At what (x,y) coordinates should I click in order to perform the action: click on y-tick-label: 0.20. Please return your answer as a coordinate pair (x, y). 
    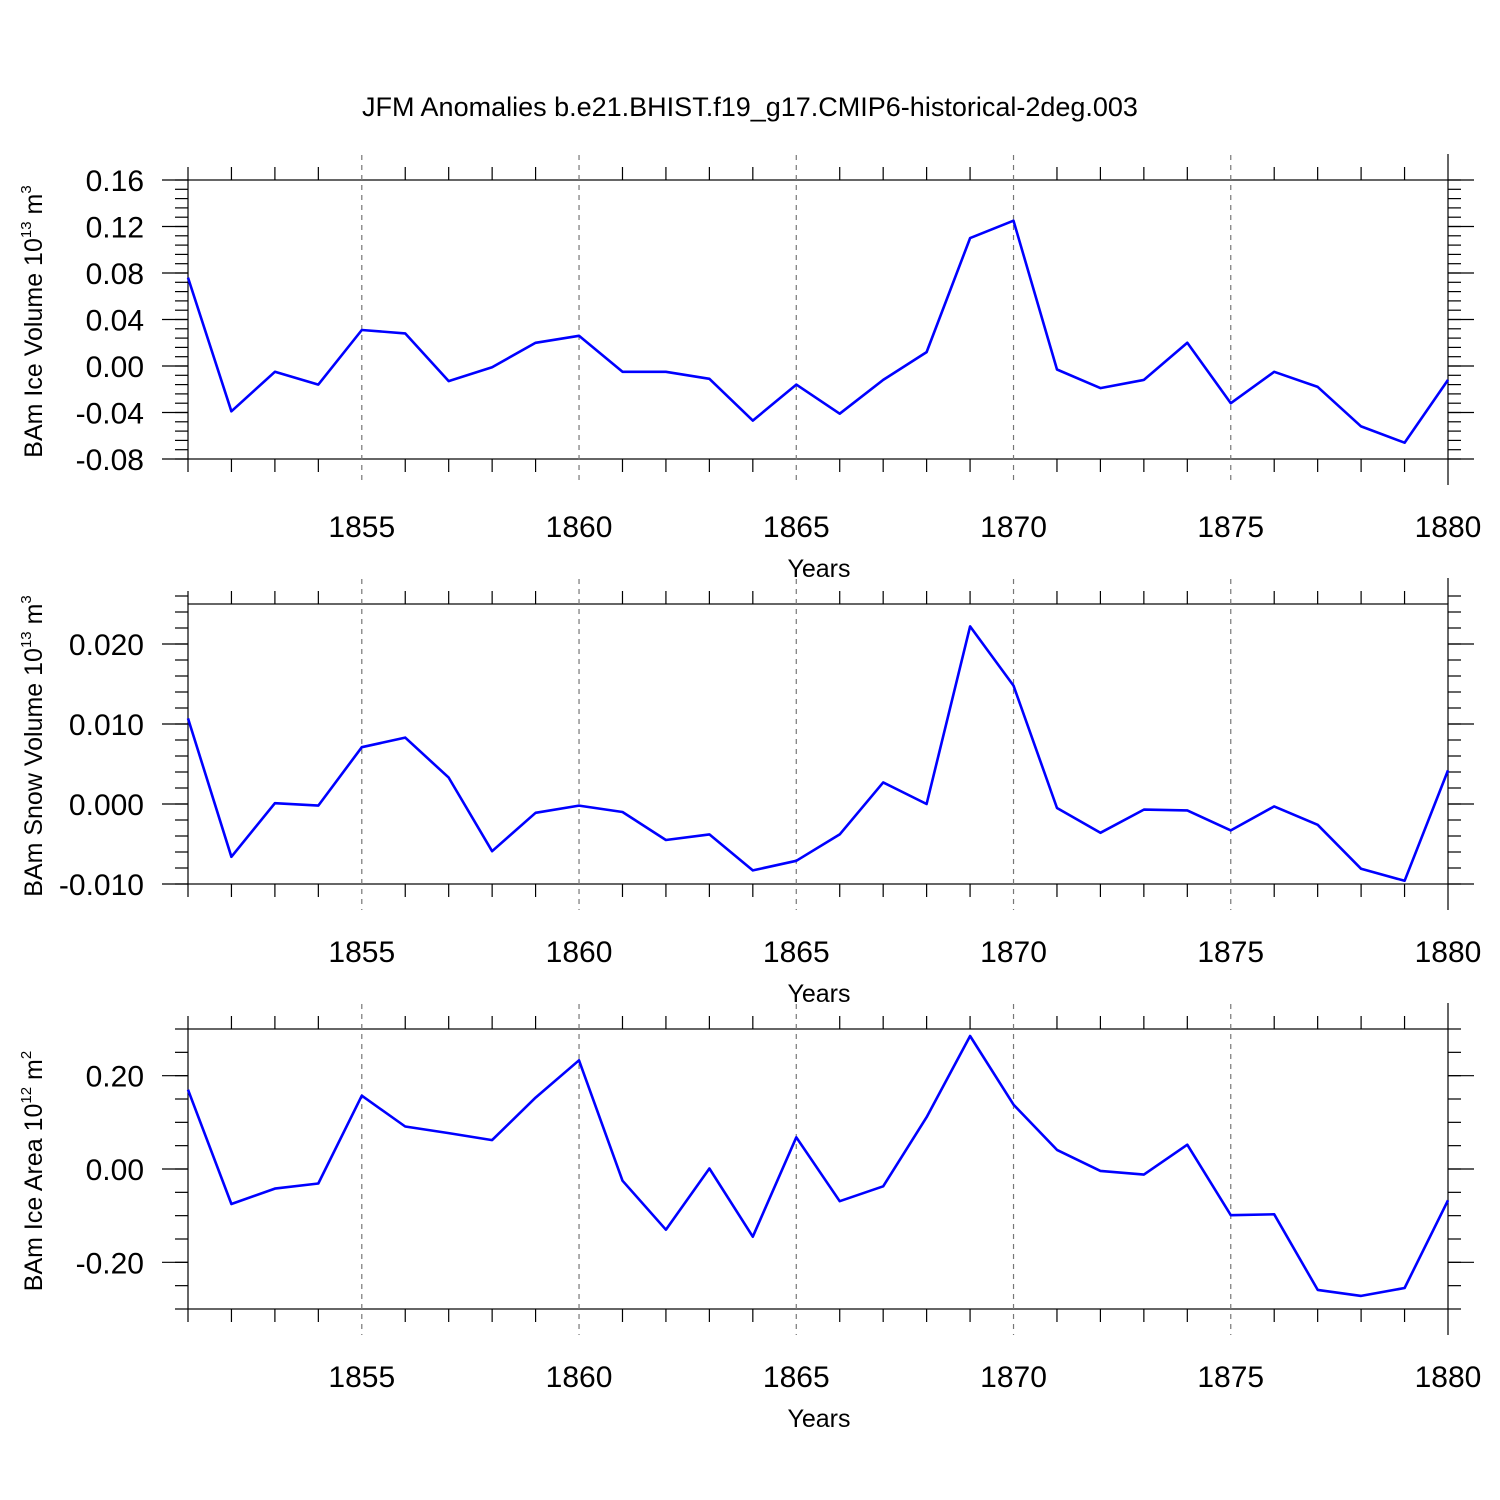
    Looking at the image, I should click on (115, 1077).